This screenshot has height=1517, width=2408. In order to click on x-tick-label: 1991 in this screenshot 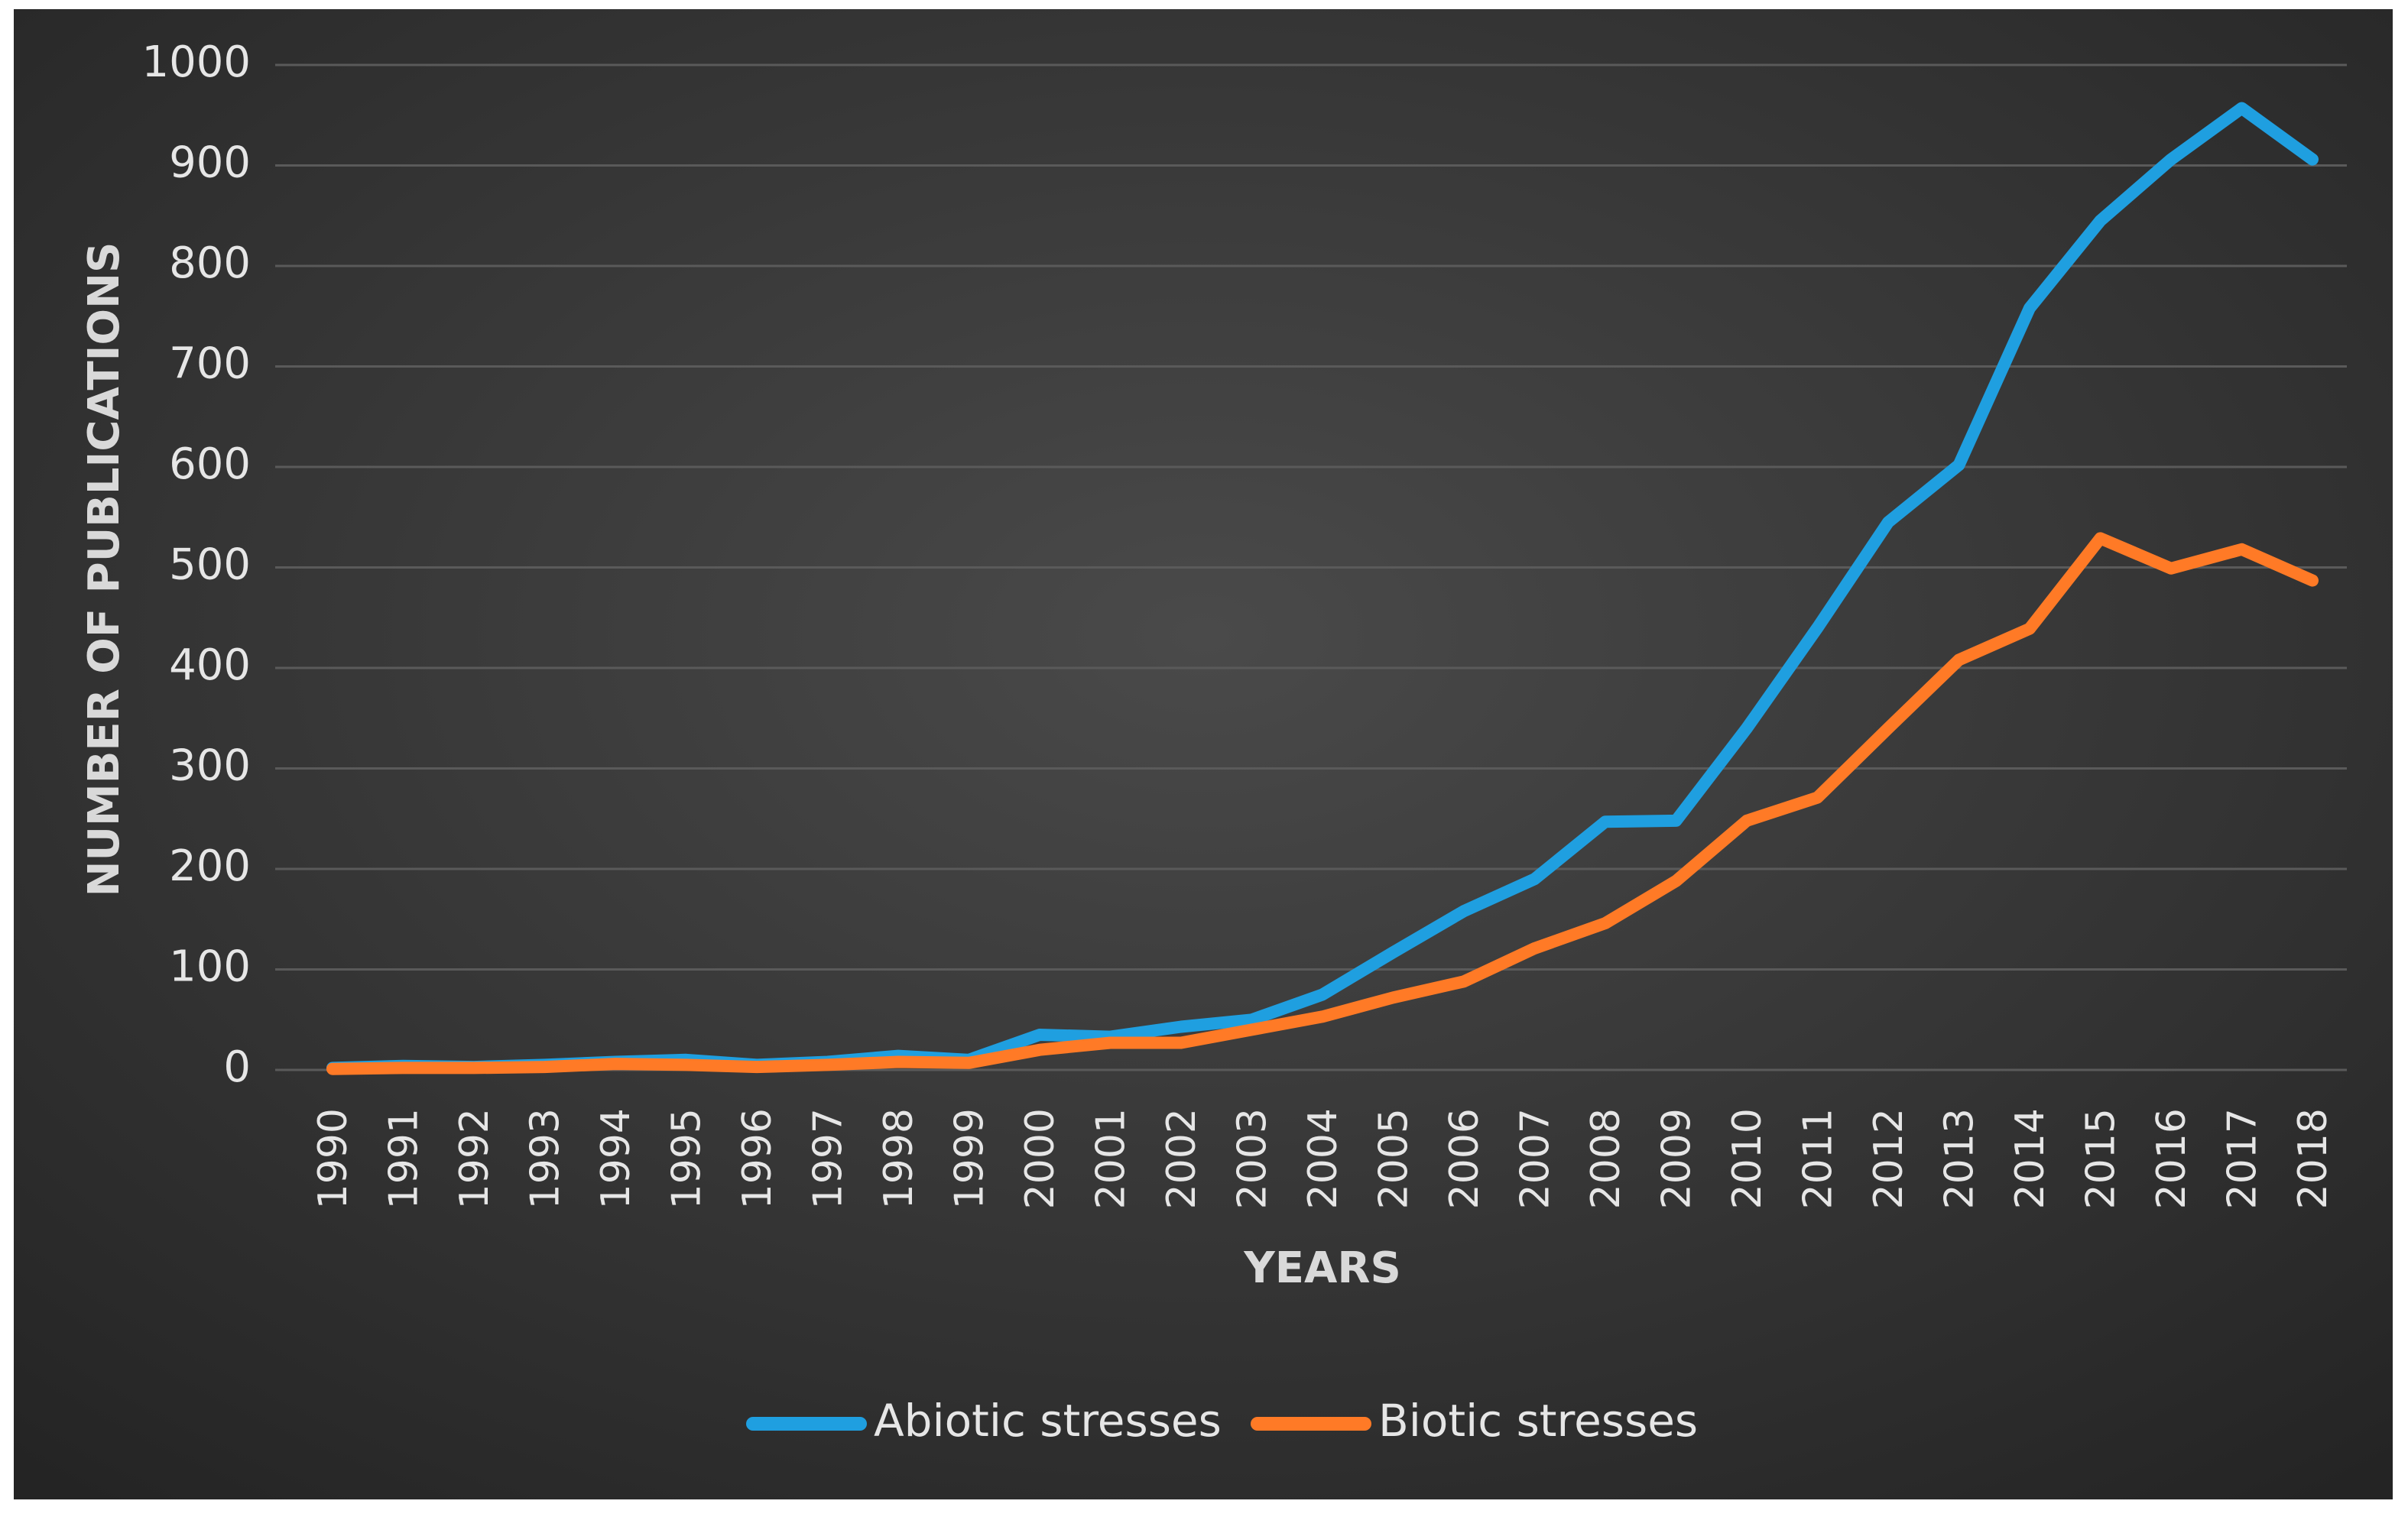, I will do `click(404, 1158)`.